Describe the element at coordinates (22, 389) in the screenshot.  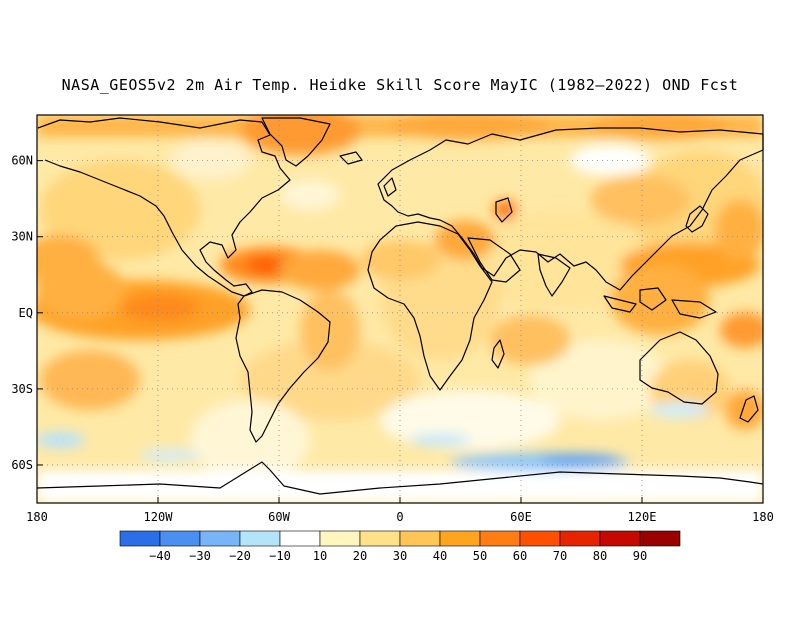
I see `lat-tick-label: 30S` at that location.